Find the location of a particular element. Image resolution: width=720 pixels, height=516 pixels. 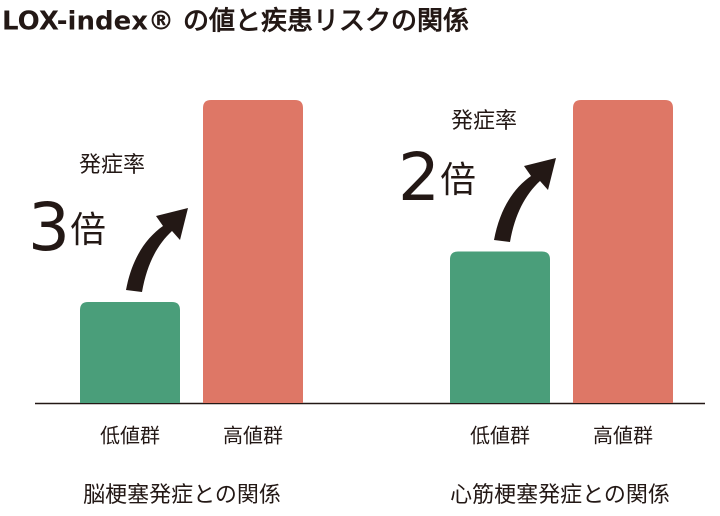

multiplier-number: 2 is located at coordinates (419, 177).